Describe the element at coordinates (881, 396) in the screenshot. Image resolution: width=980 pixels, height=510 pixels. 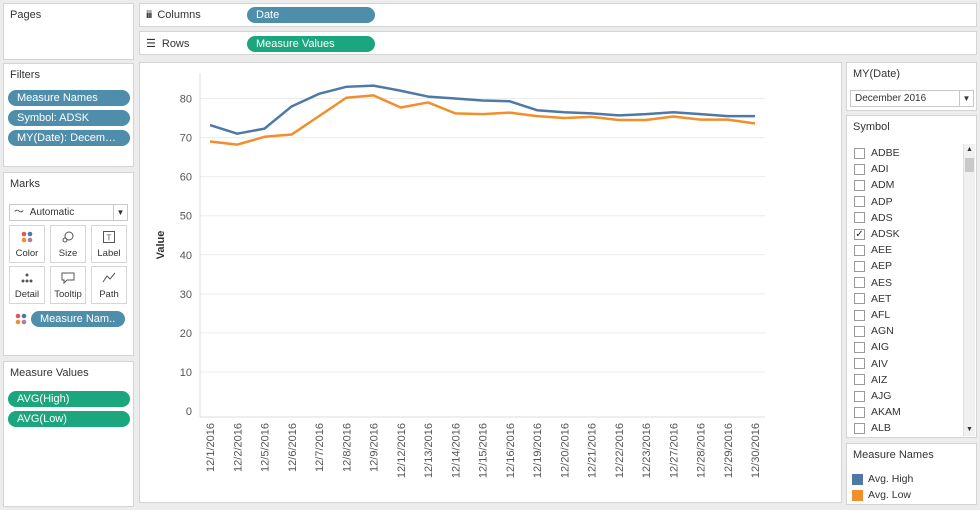
I see `symbol-label: AJG` at that location.